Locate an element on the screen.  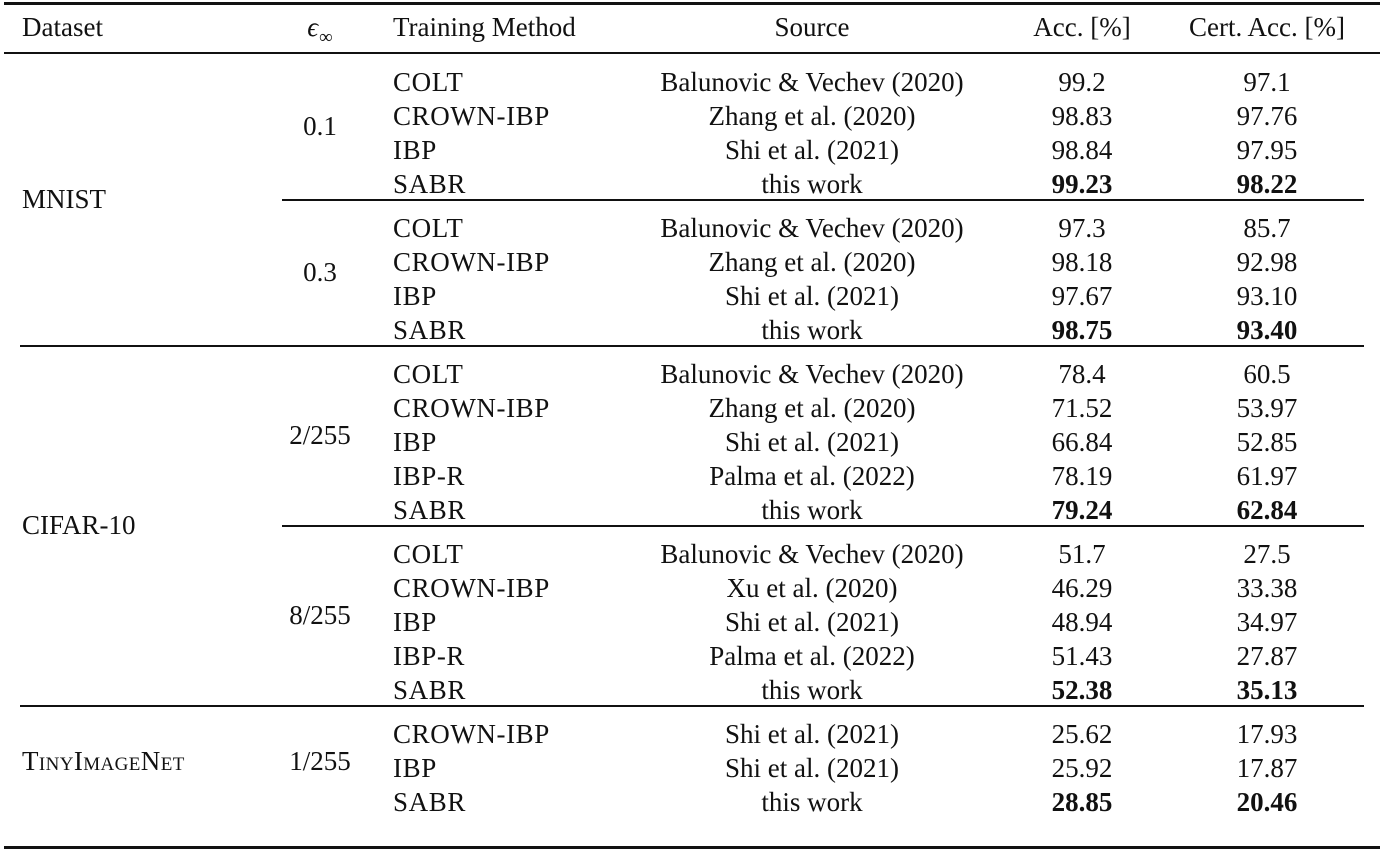
source-cell: Xu et al. (2020) is located at coordinates (812, 588).